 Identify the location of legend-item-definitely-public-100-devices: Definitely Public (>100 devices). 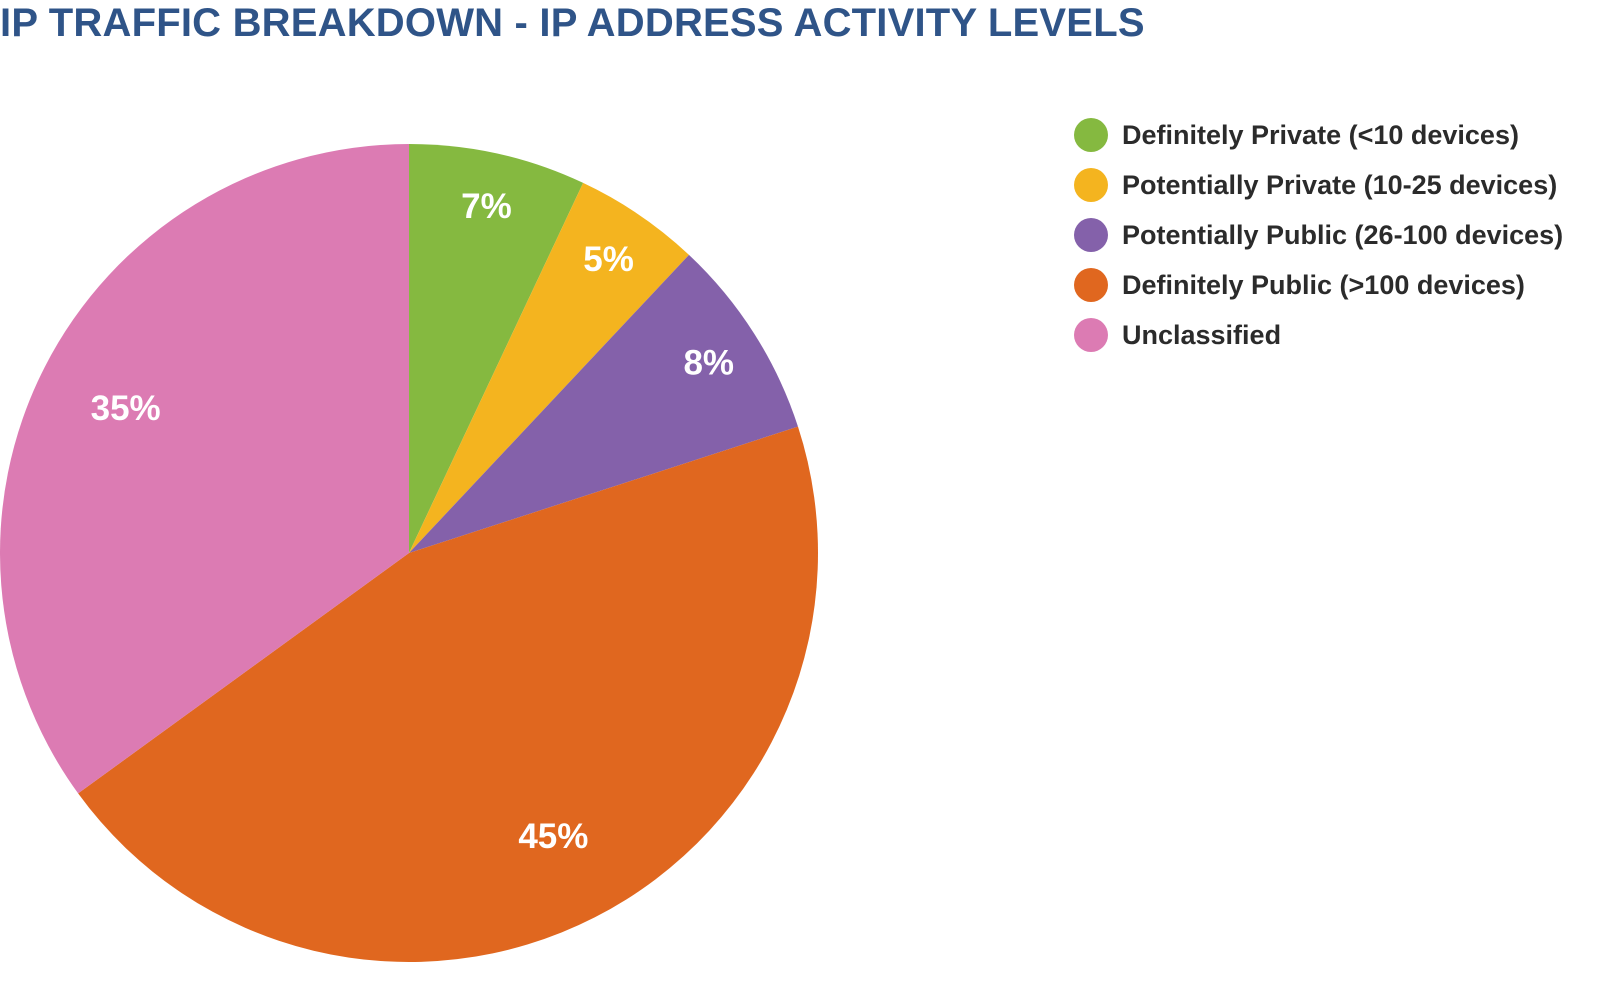
(1318, 285).